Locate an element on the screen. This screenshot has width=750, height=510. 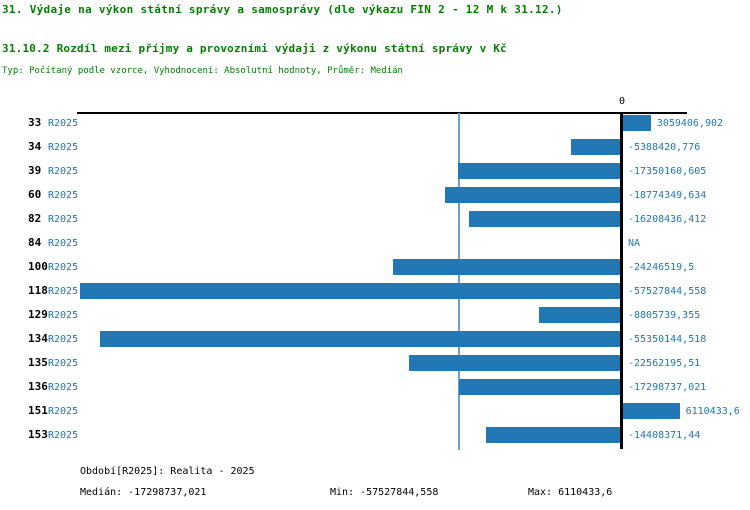
row-category-label: 129 is located at coordinates (38, 314).